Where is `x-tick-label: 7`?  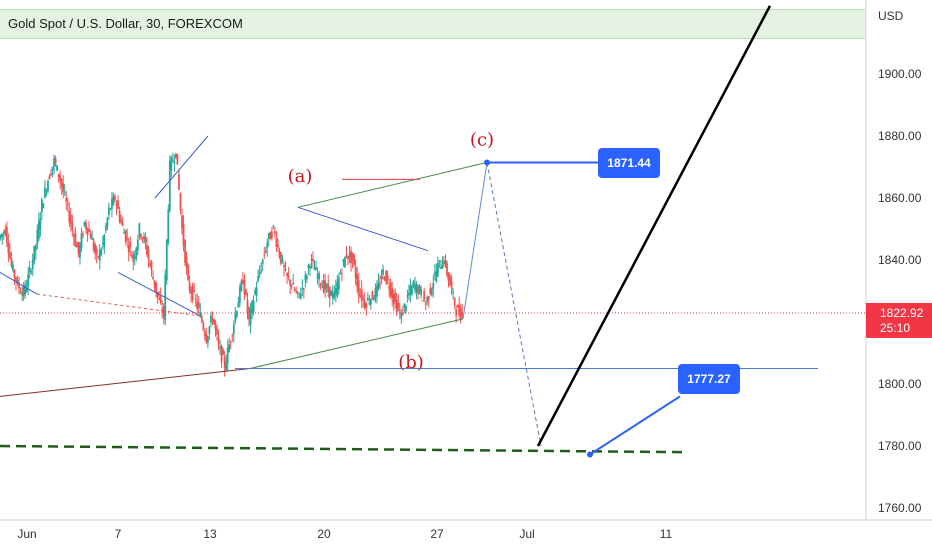 x-tick-label: 7 is located at coordinates (118, 534).